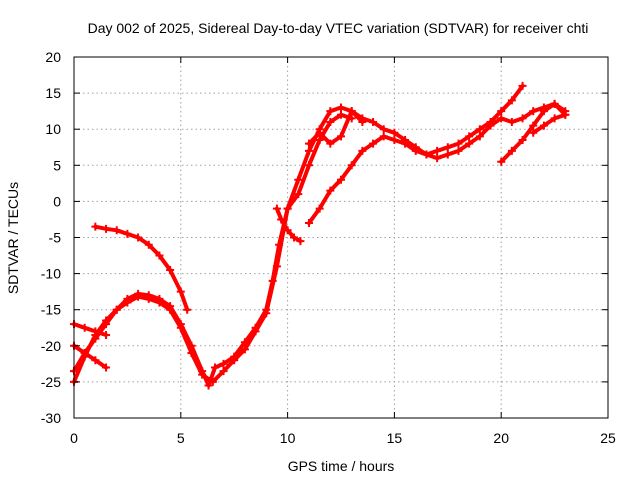 This screenshot has height=480, width=640. I want to click on x-tick-label: 15, so click(395, 438).